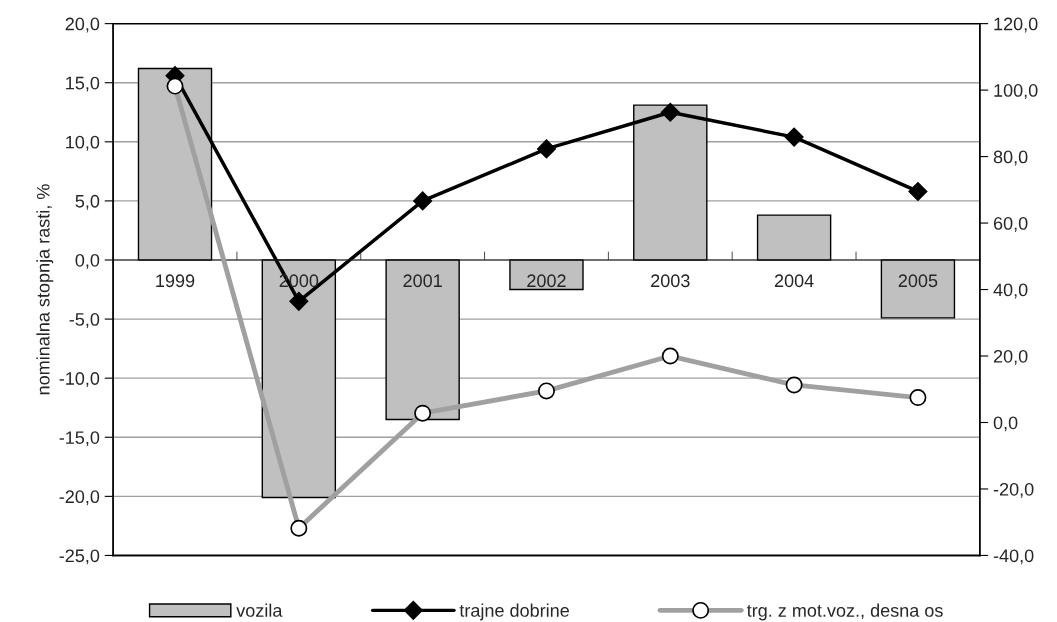 The image size is (1057, 622). Describe the element at coordinates (422, 281) in the screenshot. I see `x-tick-label: 2001` at that location.